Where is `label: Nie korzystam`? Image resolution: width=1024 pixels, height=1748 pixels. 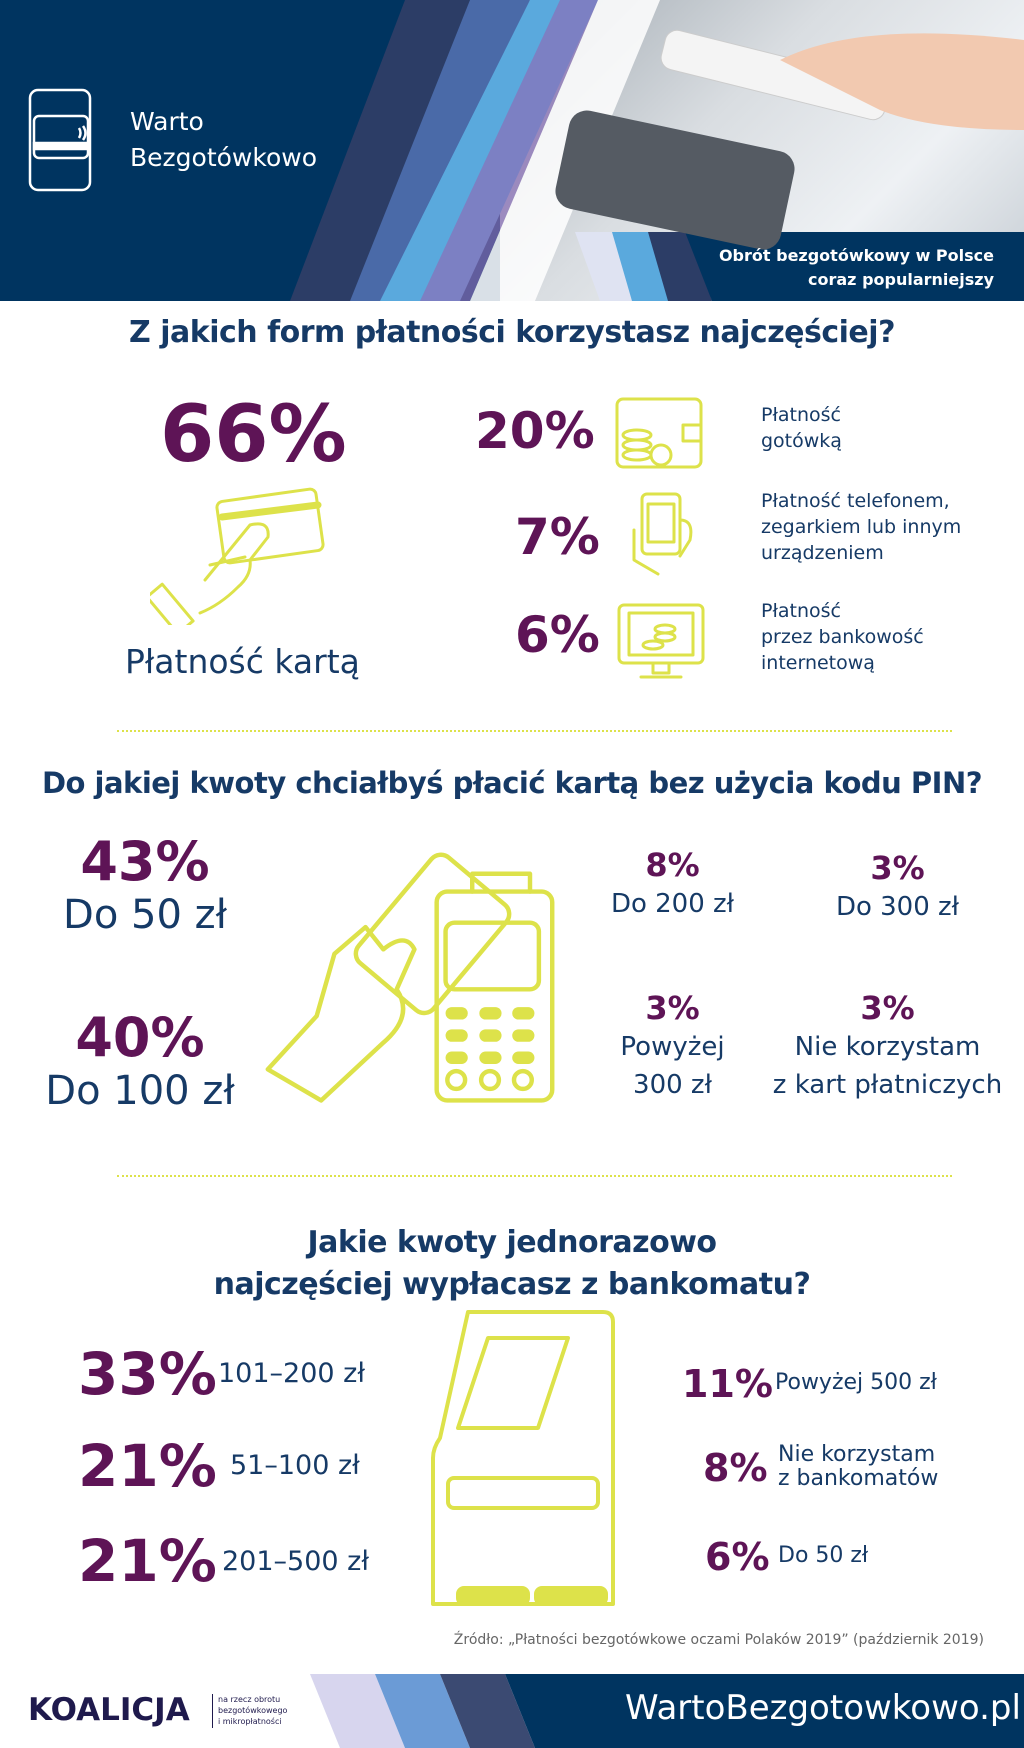 label: Nie korzystam is located at coordinates (887, 1047).